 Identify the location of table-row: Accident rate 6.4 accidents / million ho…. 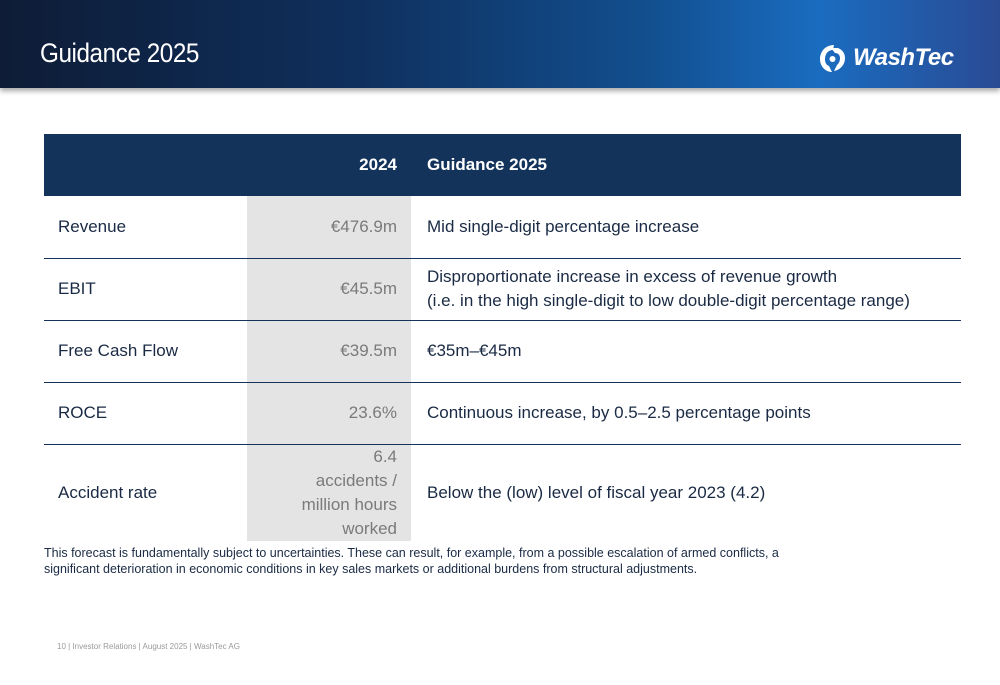
(502, 492).